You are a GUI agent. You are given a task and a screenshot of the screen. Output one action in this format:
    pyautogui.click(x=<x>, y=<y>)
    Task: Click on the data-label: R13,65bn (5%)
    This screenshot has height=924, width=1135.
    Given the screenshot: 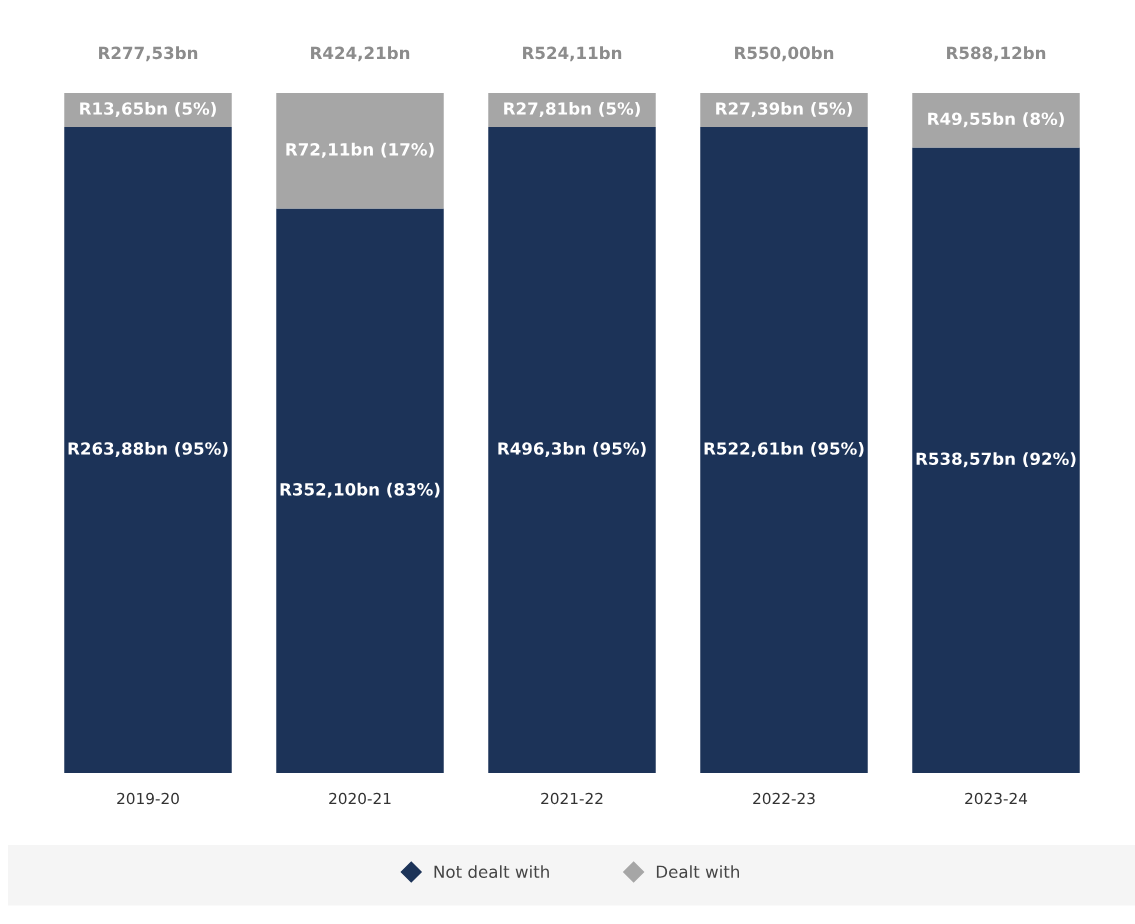 What is the action you would take?
    pyautogui.click(x=148, y=109)
    